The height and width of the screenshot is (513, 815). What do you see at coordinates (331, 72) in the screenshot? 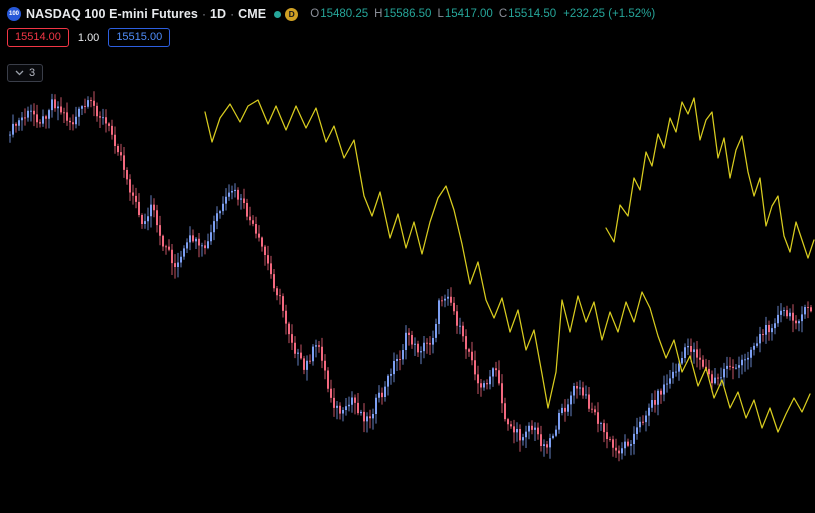
I see `collapsed-legend-row: 3` at bounding box center [331, 72].